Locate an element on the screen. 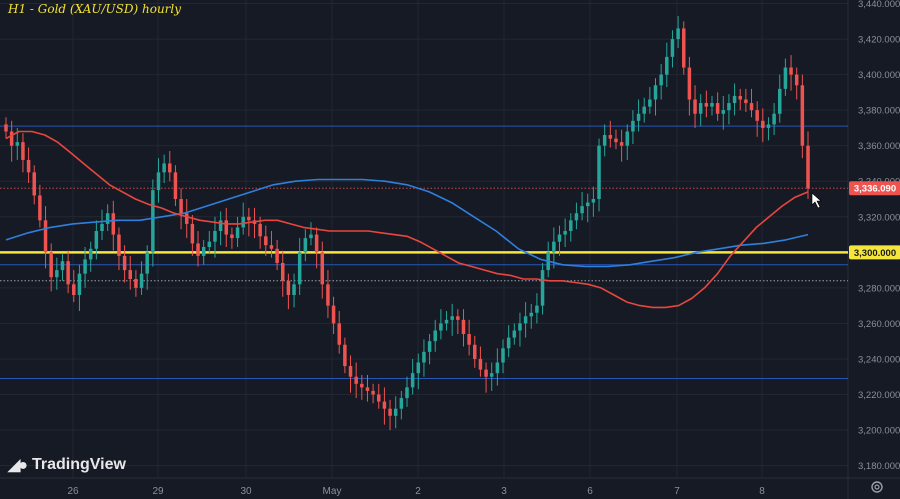 The image size is (900, 499). y-tick-label: 3,260.000 is located at coordinates (879, 324).